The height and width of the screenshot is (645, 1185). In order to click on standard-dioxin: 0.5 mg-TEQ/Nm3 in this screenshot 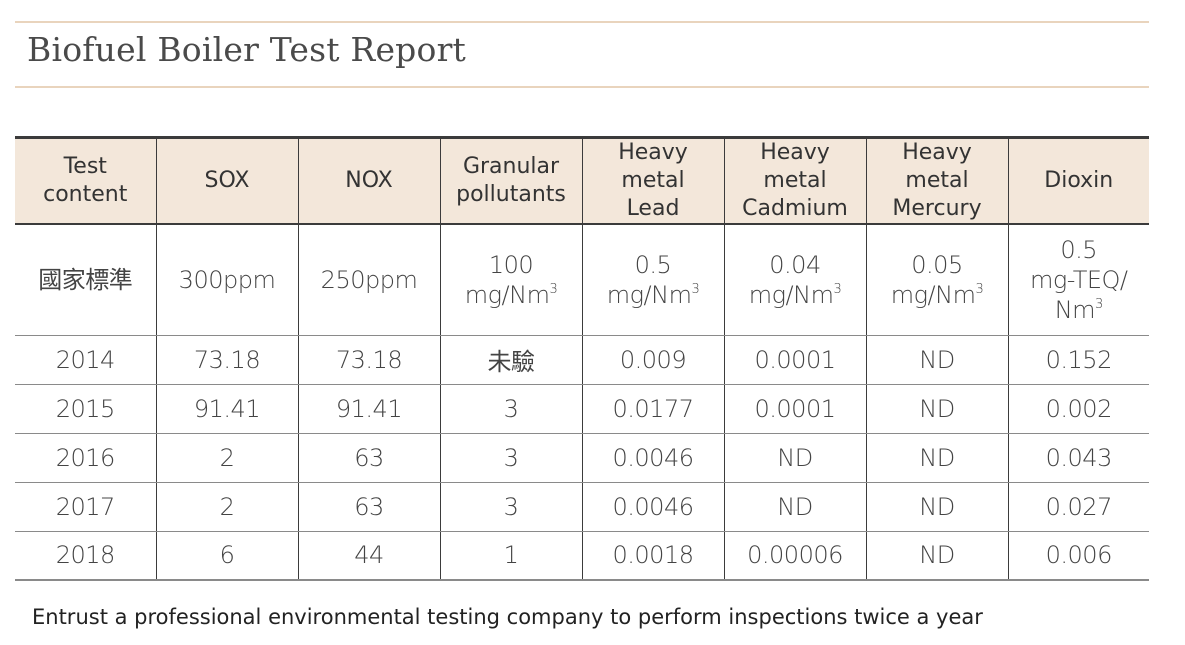, I will do `click(1078, 280)`.